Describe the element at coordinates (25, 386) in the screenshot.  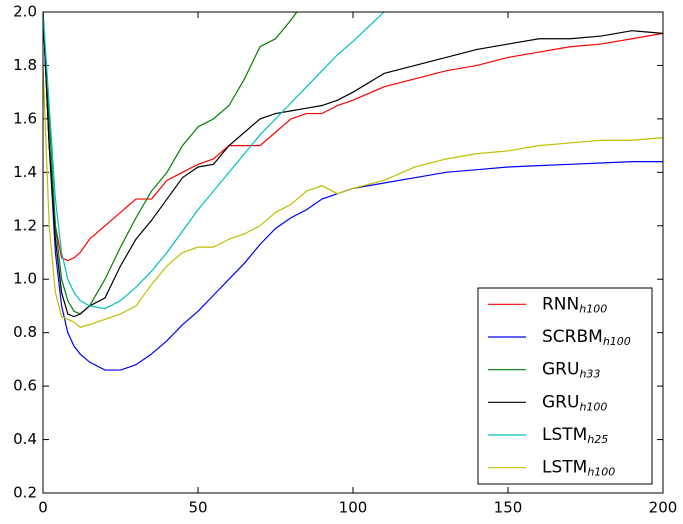
I see `y-tick-label: 0.6` at that location.